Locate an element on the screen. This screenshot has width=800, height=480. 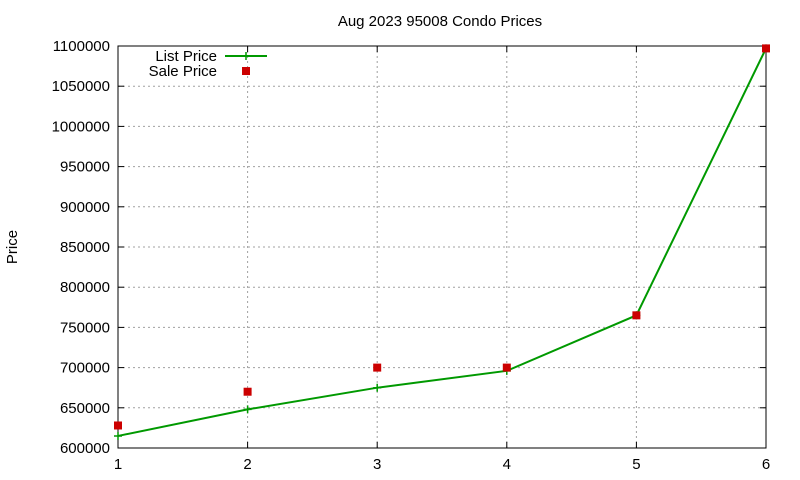
y-tick-label: 650000 is located at coordinates (85, 408).